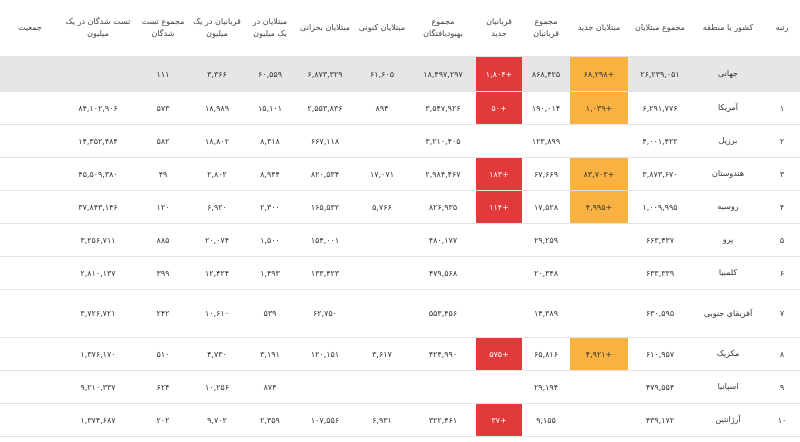 The height and width of the screenshot is (442, 800). Describe the element at coordinates (382, 74) in the screenshot. I see `table-cell: ۶۱,۶۰۵` at that location.